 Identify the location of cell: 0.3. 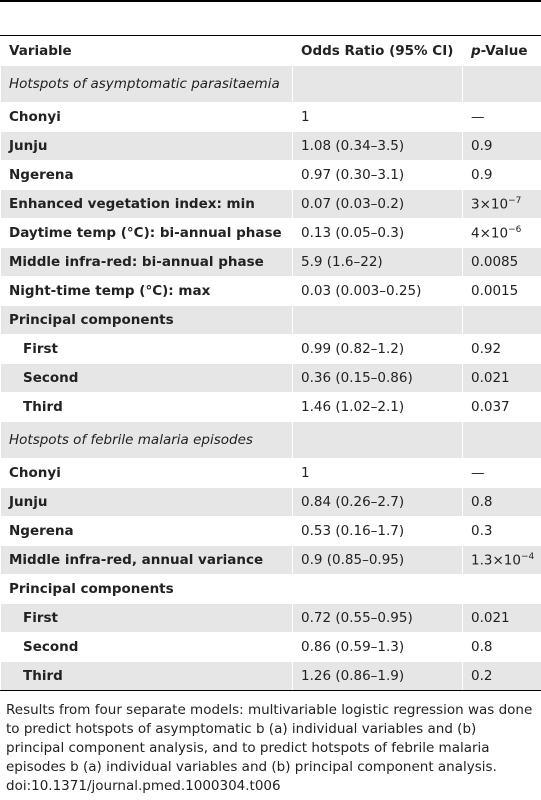
(501, 531).